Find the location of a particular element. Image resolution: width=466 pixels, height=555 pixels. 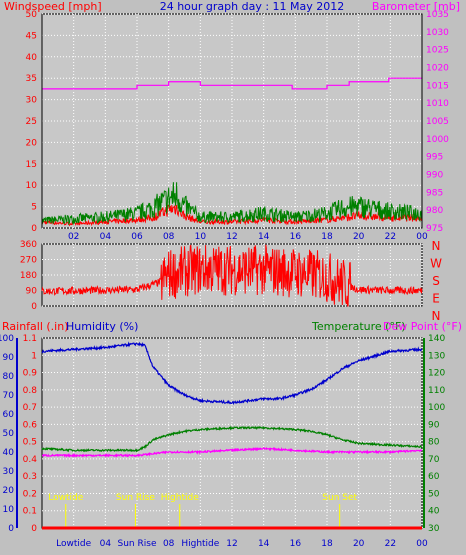

y-tick-label-left: 15 is located at coordinates (31, 165).